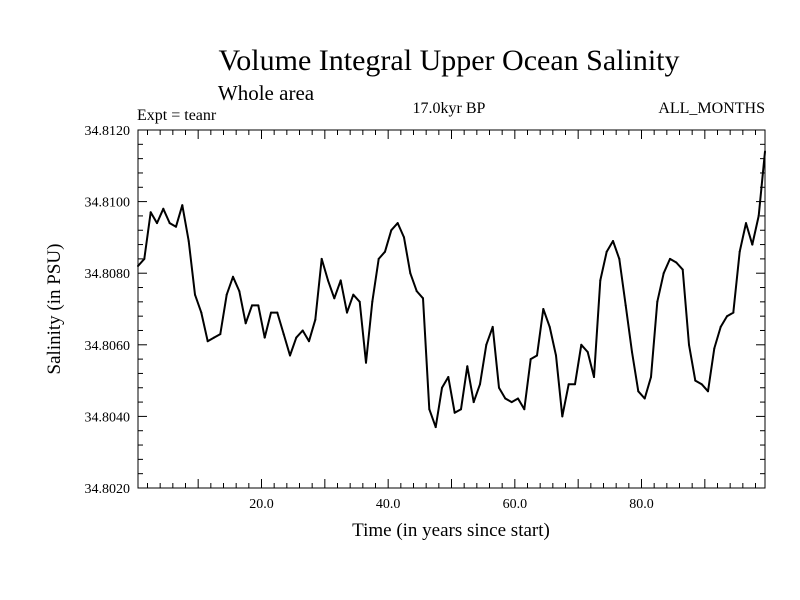 This screenshot has height=600, width=800. Describe the element at coordinates (177, 115) in the screenshot. I see `experiment-label: Expt = teanr` at that location.